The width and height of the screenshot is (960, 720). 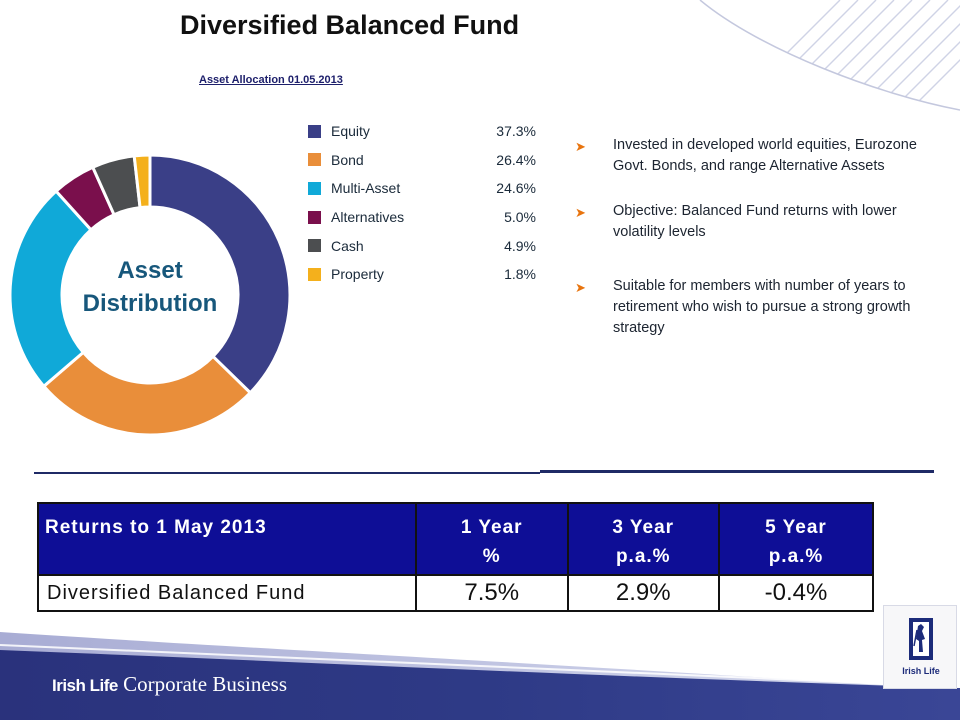 What do you see at coordinates (492, 539) in the screenshot?
I see `table-header-1-year: 1 Year %` at bounding box center [492, 539].